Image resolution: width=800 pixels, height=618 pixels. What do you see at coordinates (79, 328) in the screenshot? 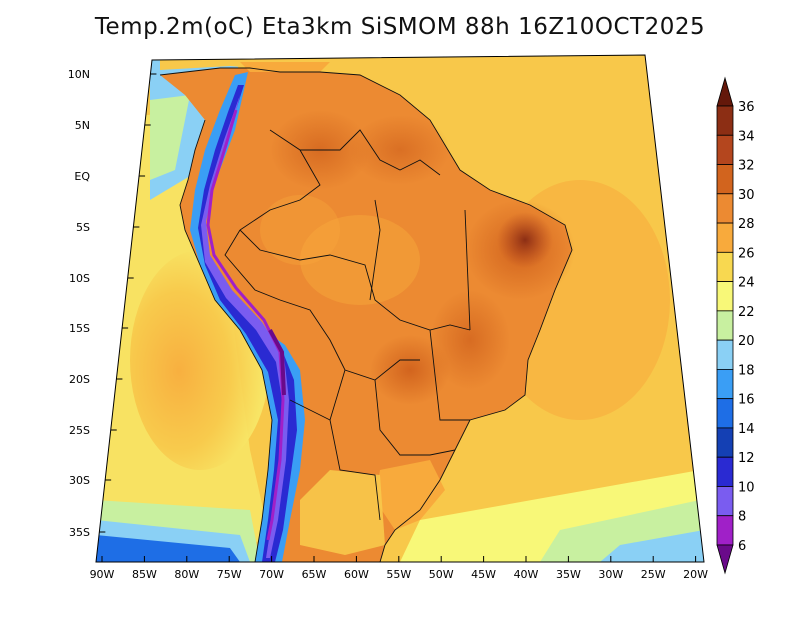
I see `lat-tick-label: 15S` at bounding box center [79, 328].